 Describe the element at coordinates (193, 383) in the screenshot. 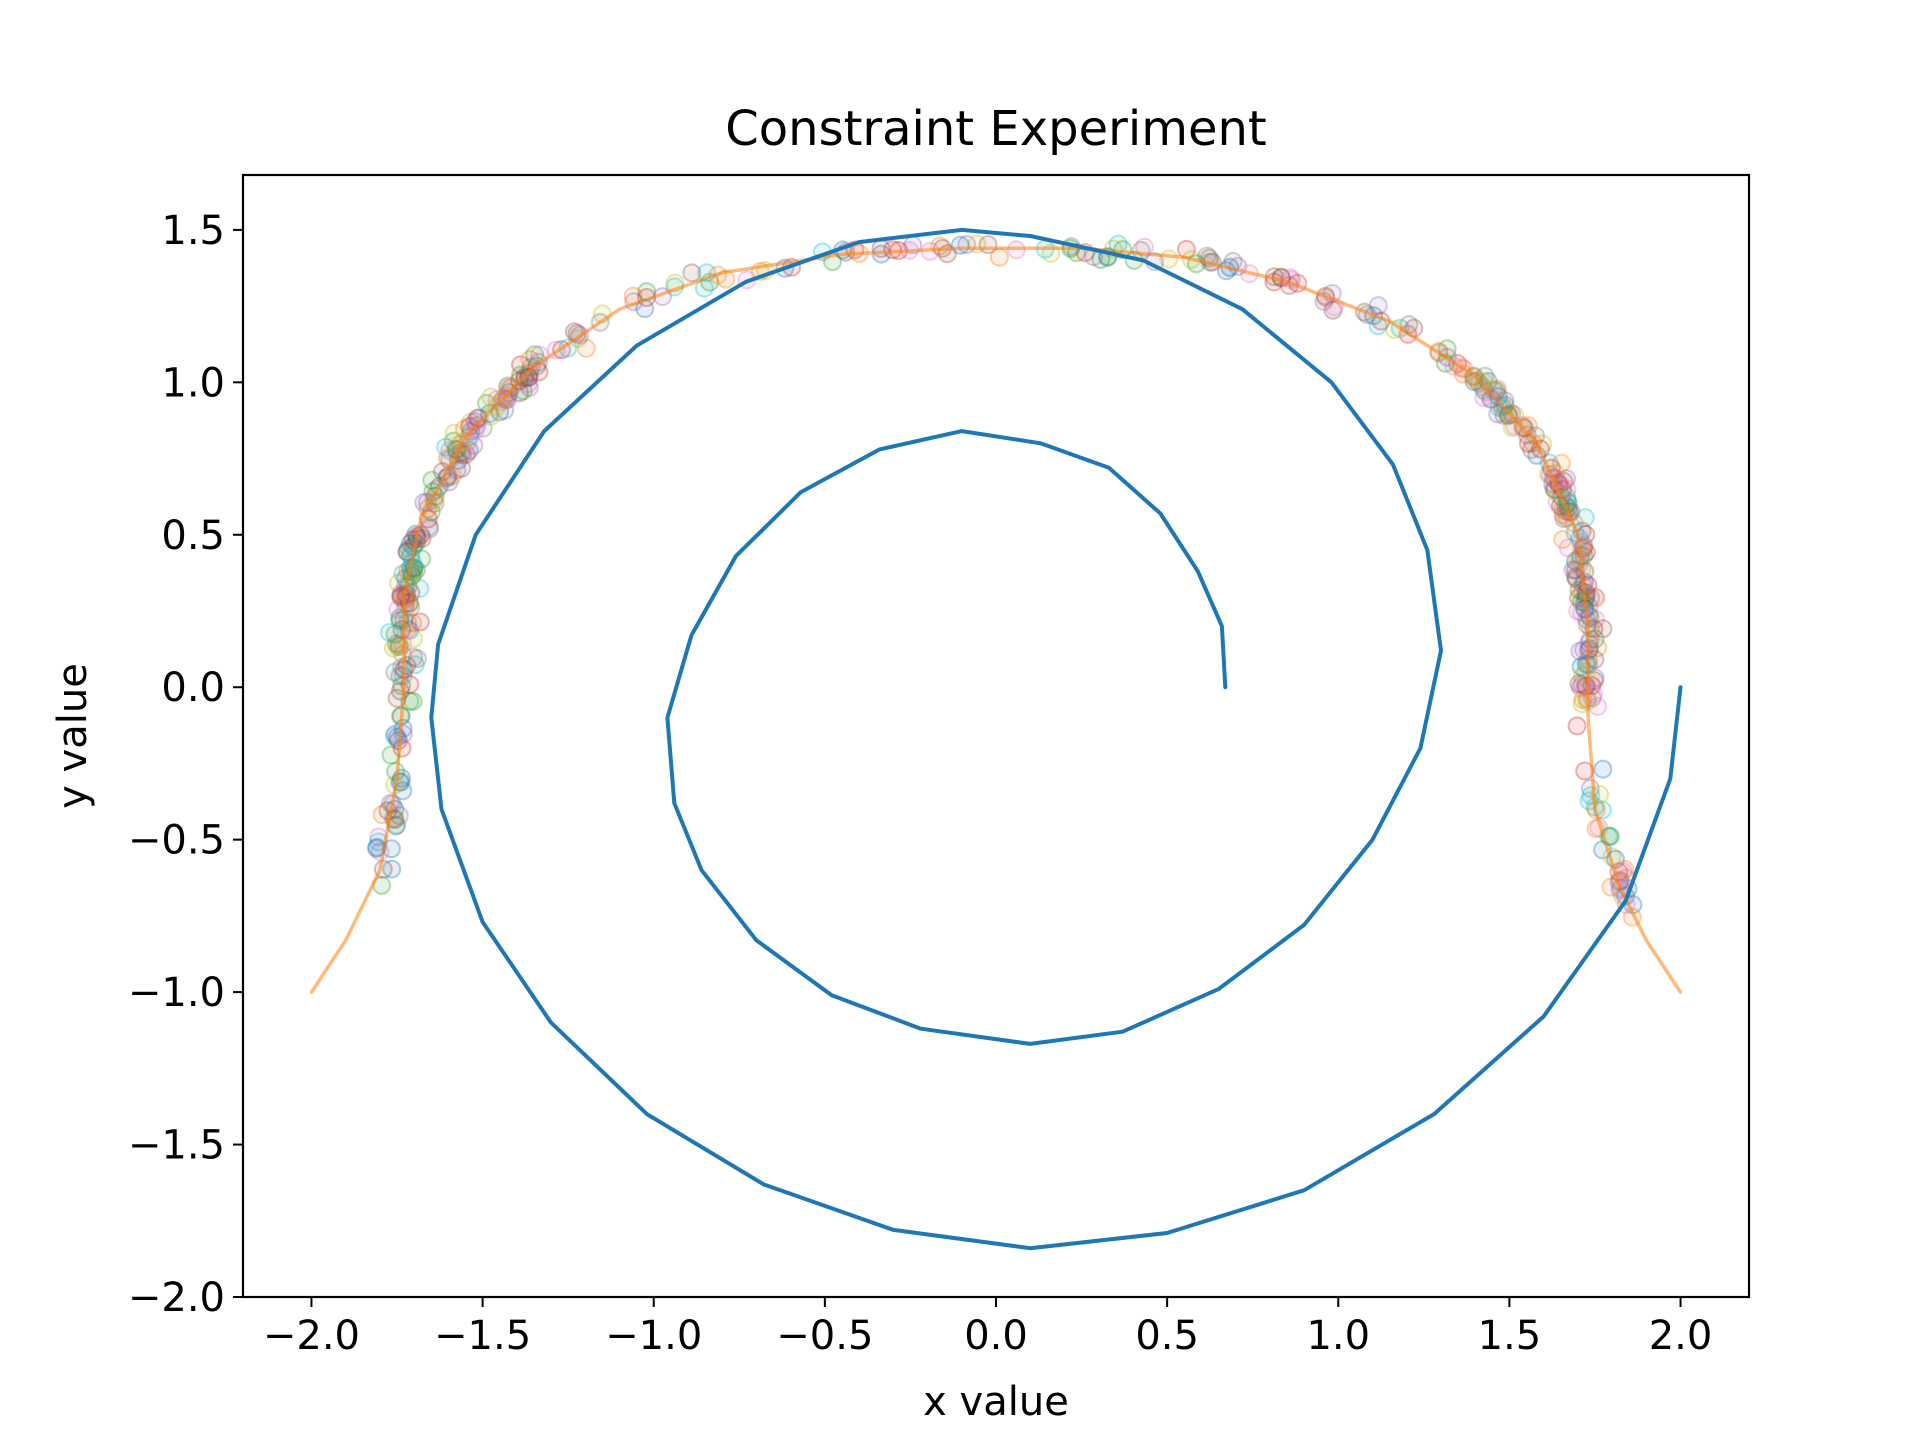

I see `y-tick-label: 1.0` at that location.